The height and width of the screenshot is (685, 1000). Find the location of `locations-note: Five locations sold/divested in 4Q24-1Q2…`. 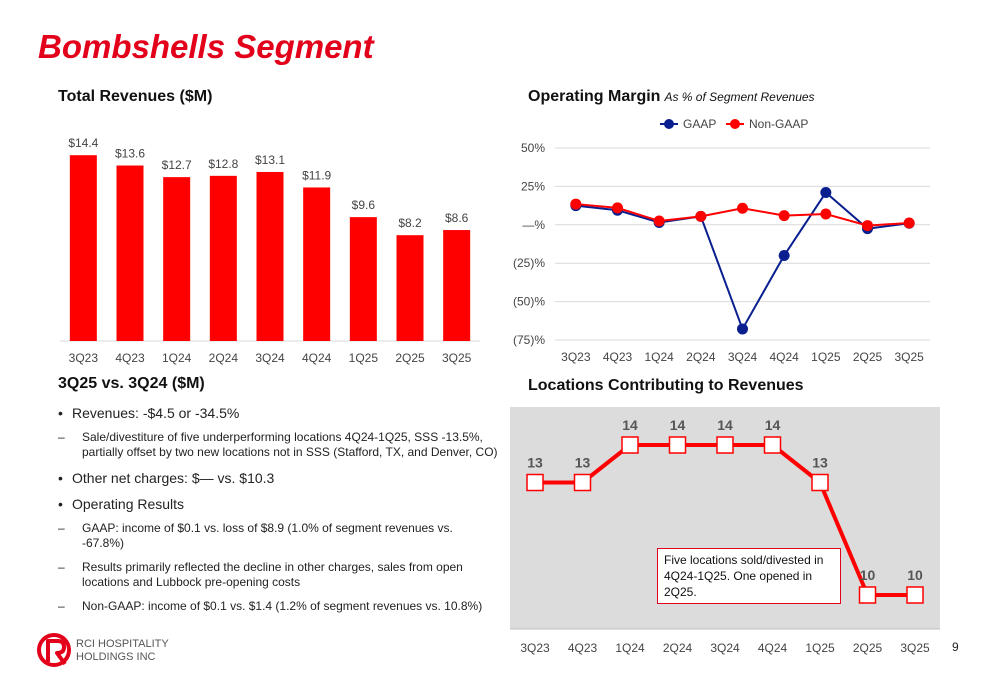

locations-note: Five locations sold/divested in 4Q24-1Q2… is located at coordinates (749, 576).